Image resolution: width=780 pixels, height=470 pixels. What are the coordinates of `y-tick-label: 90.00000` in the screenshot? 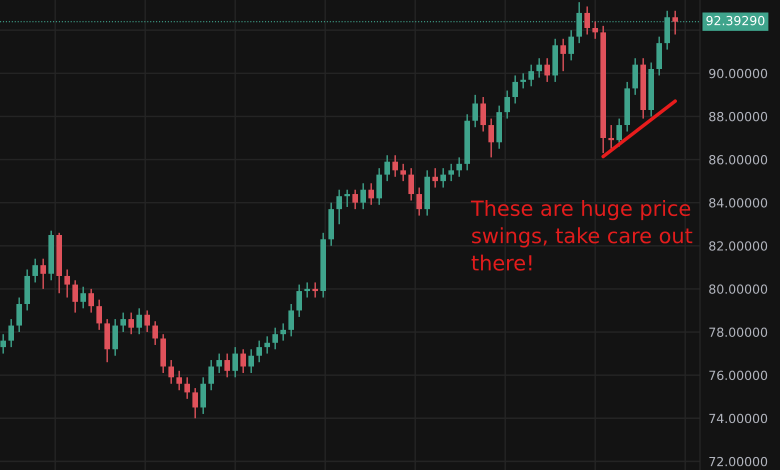 It's located at (738, 73).